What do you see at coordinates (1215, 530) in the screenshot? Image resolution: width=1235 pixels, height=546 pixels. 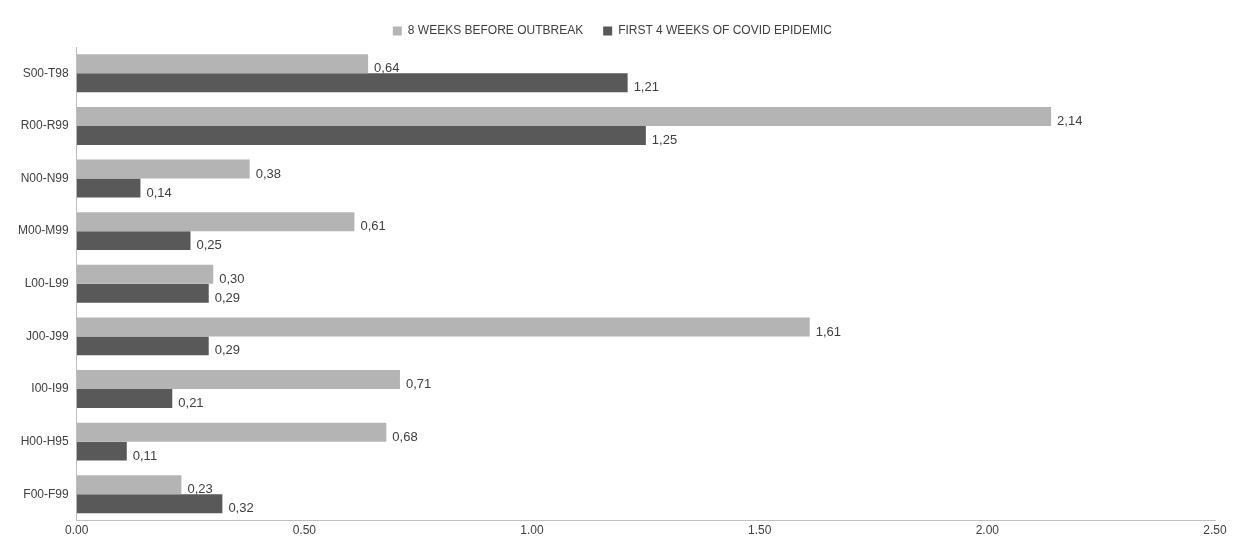 I see `x-tick-label: 2.50` at bounding box center [1215, 530].